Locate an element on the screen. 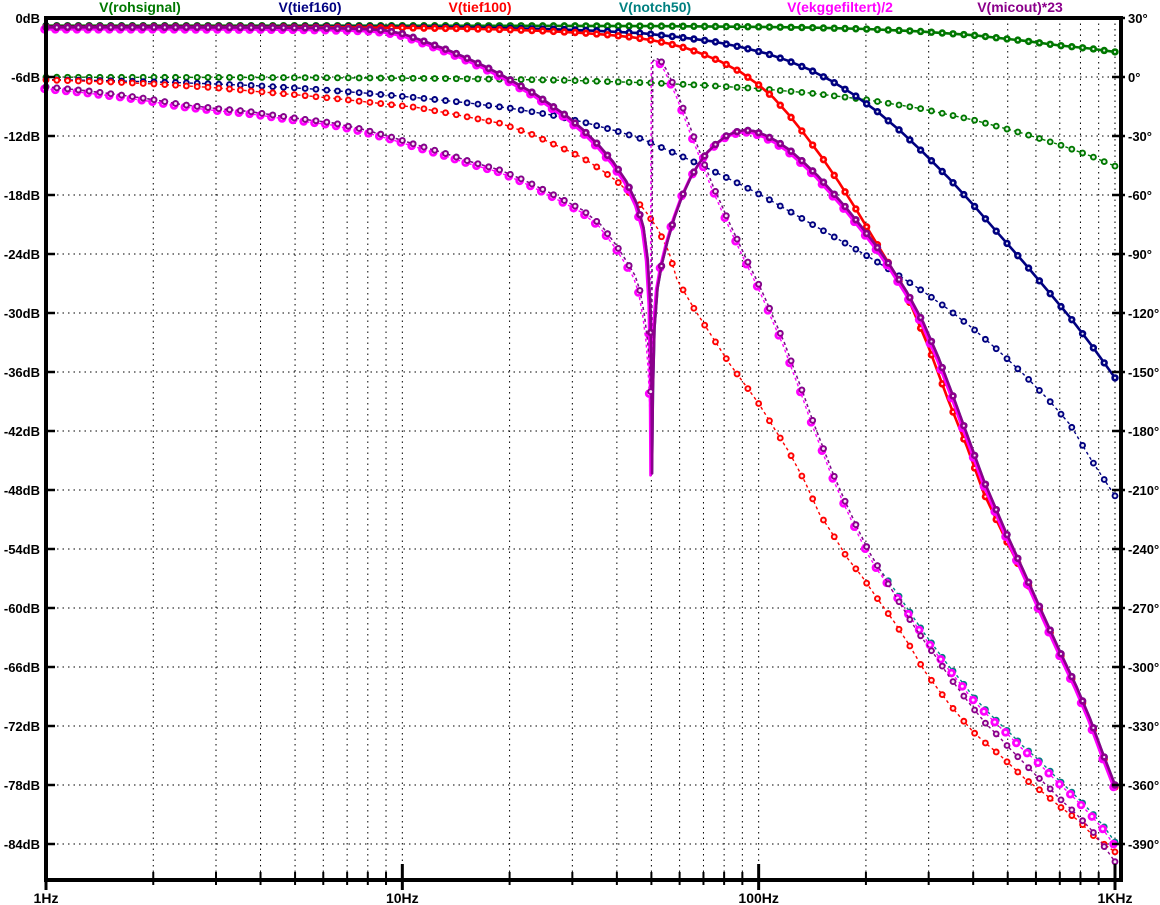 Image resolution: width=1160 pixels, height=905 pixels. y-left-tick-label: 0dB is located at coordinates (27, 18).